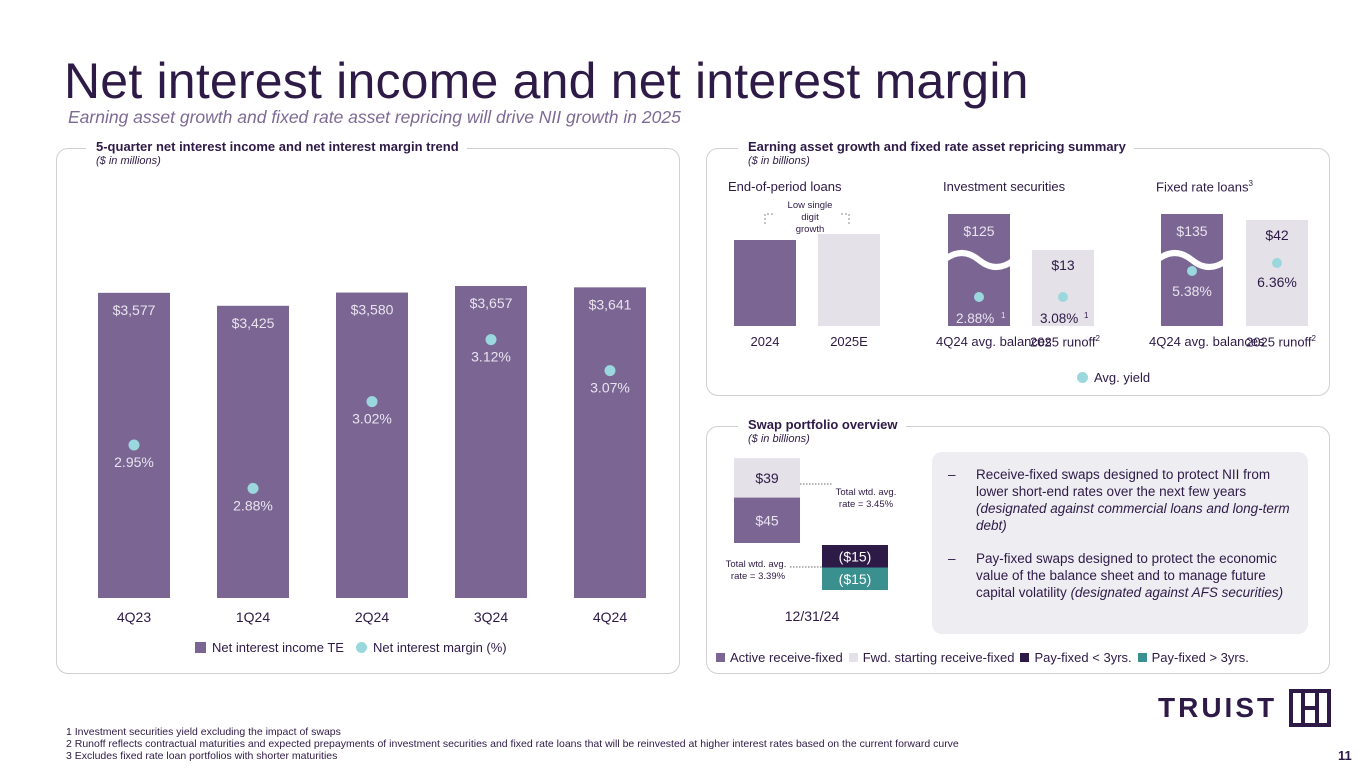 The height and width of the screenshot is (768, 1365). Describe the element at coordinates (253, 488) in the screenshot. I see `nim-point-1Q24` at that location.